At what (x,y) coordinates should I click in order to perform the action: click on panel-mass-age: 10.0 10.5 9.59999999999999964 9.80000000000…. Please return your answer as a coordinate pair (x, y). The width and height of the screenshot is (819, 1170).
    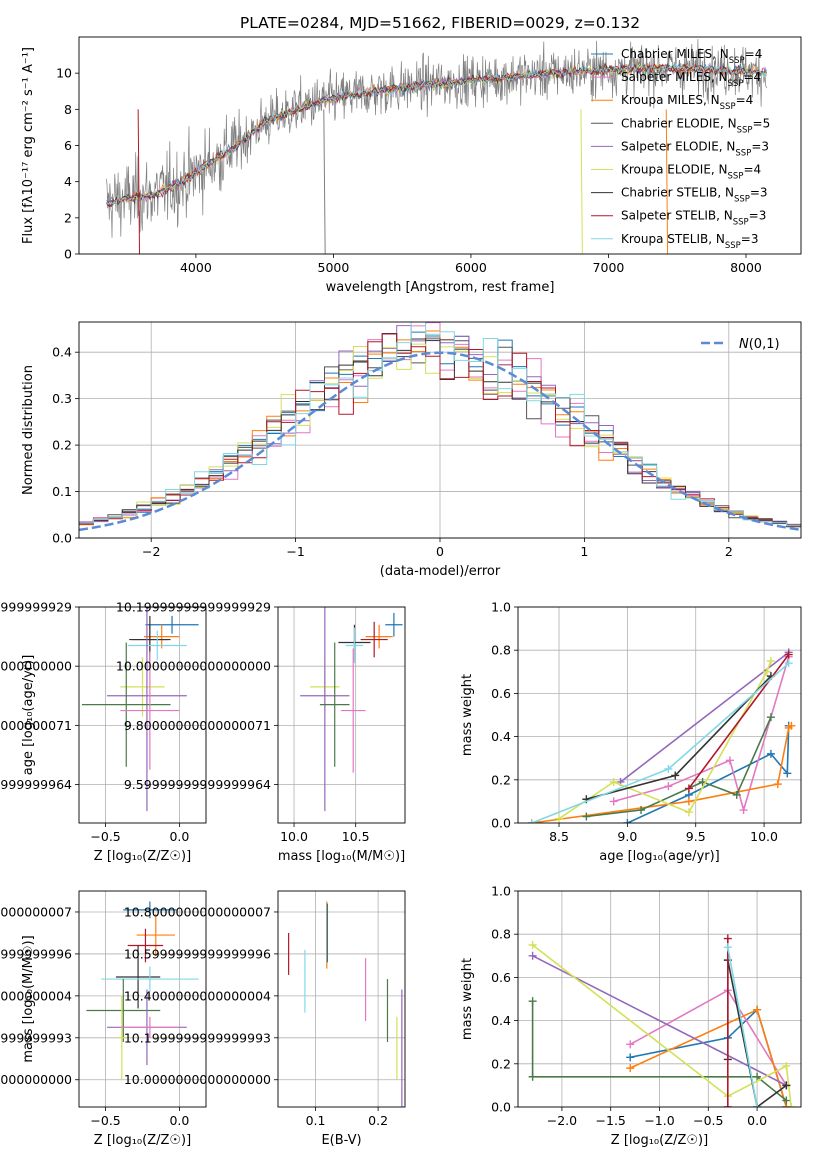
    Looking at the image, I should click on (261, 732).